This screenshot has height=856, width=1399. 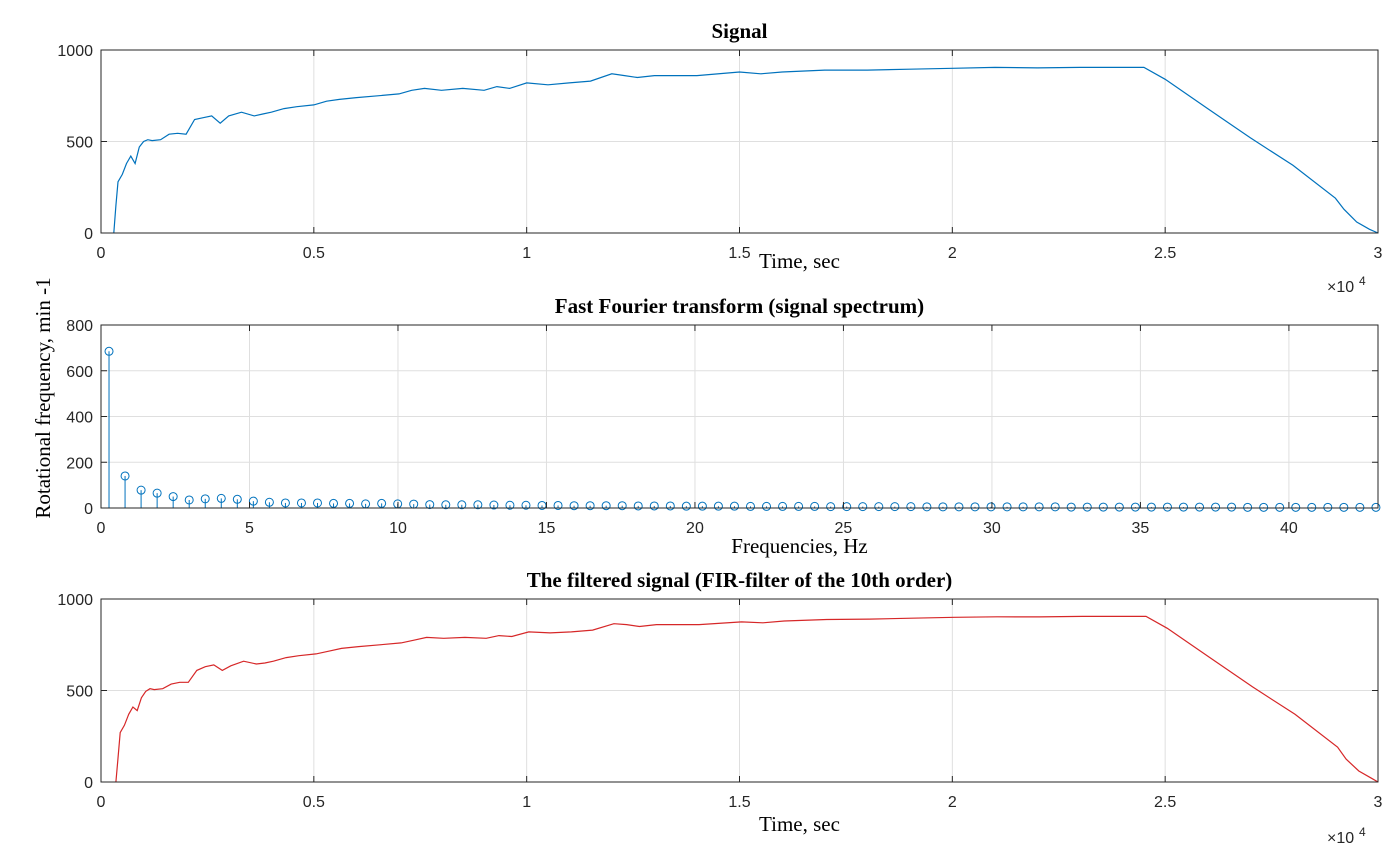 What do you see at coordinates (398, 528) in the screenshot?
I see `x-tick-label: 10` at bounding box center [398, 528].